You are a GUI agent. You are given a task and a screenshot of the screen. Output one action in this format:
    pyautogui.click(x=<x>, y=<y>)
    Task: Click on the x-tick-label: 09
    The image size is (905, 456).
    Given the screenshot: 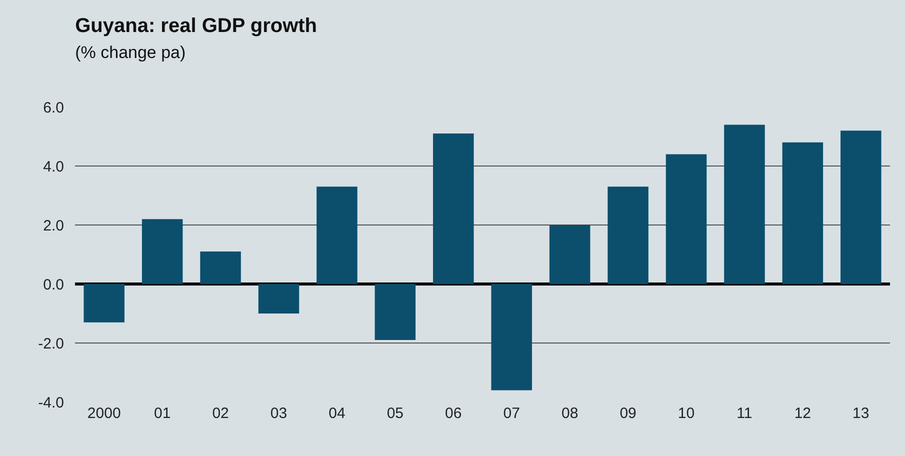 What is the action you would take?
    pyautogui.click(x=628, y=413)
    